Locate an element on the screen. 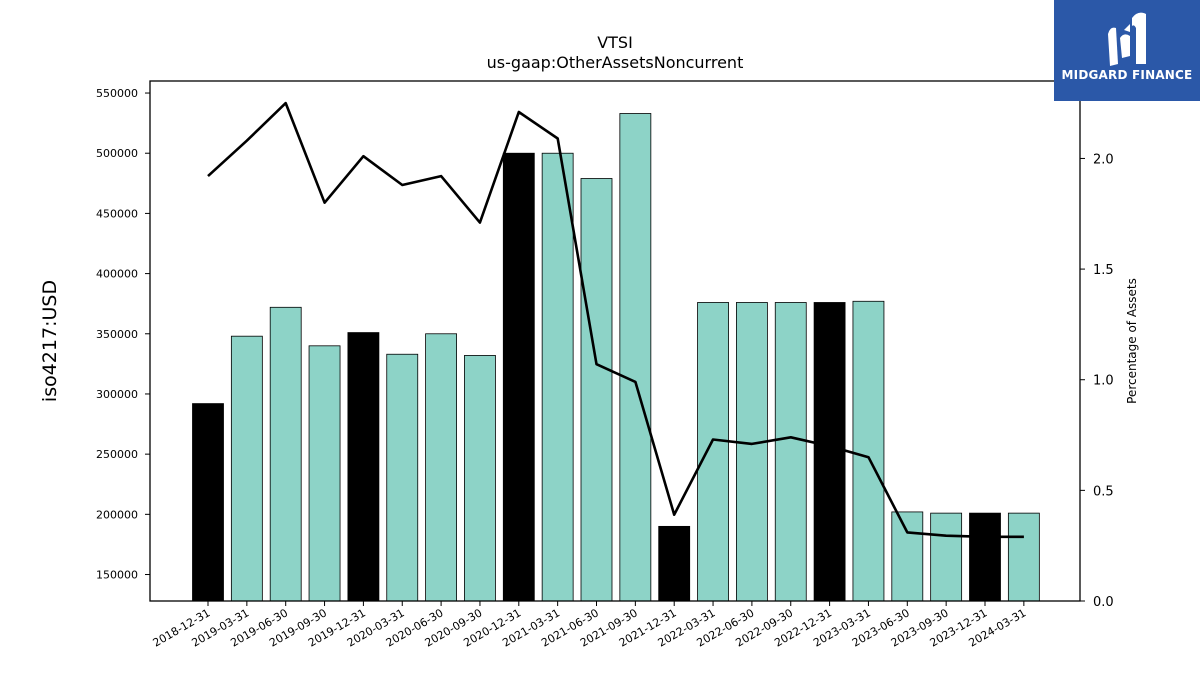 The width and height of the screenshot is (1200, 675). y-axis-label: iso4217:USD is located at coordinates (50, 341).